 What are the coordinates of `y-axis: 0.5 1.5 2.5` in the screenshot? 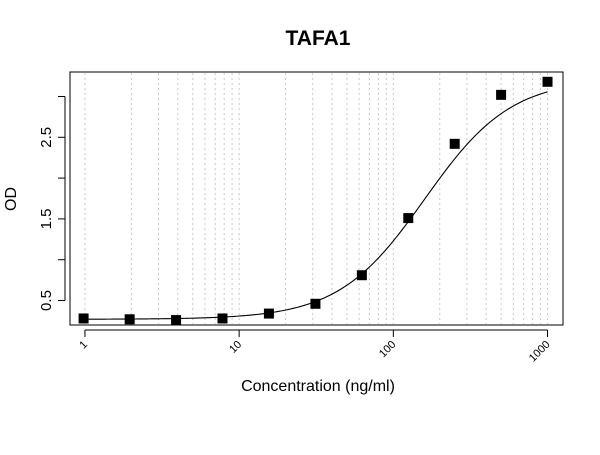 It's located at (52, 203).